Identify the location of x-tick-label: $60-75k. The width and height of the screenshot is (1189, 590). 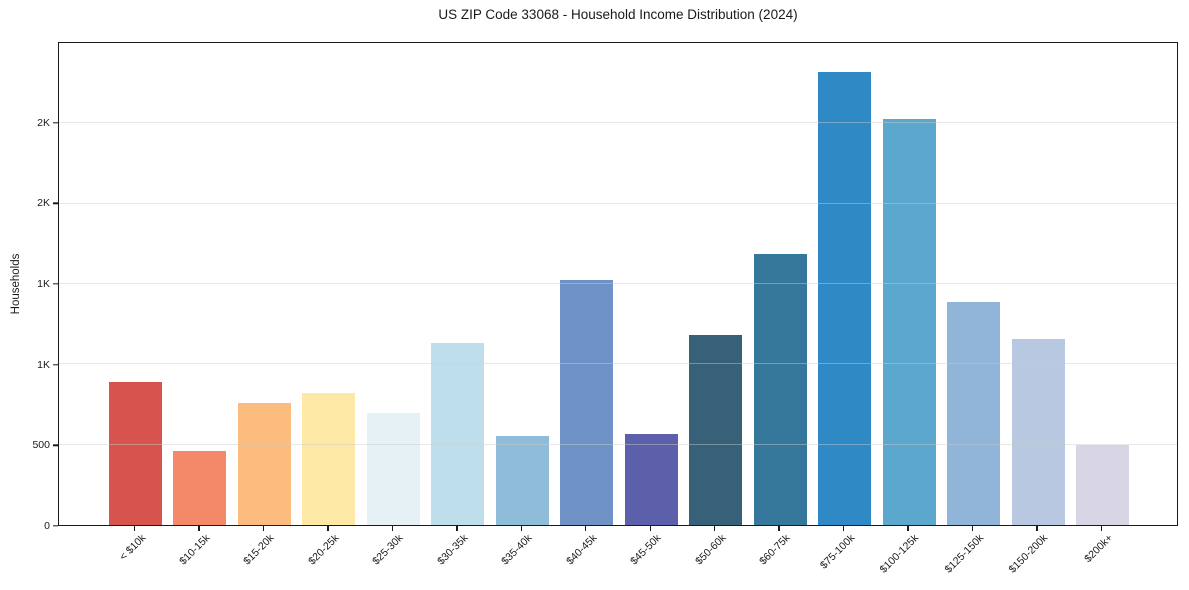
(775, 550).